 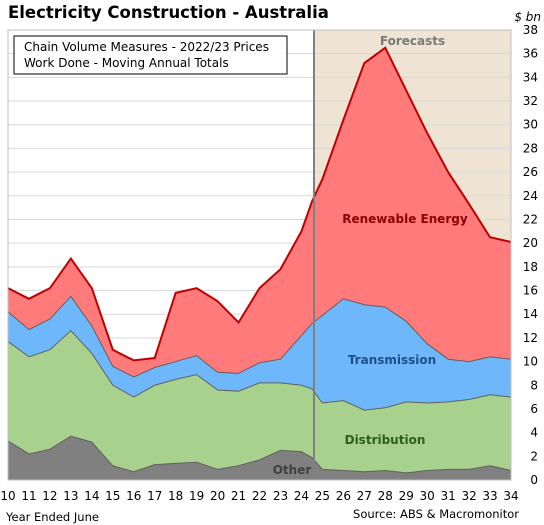 What do you see at coordinates (530, 267) in the screenshot?
I see `y-tick-label: 18` at bounding box center [530, 267].